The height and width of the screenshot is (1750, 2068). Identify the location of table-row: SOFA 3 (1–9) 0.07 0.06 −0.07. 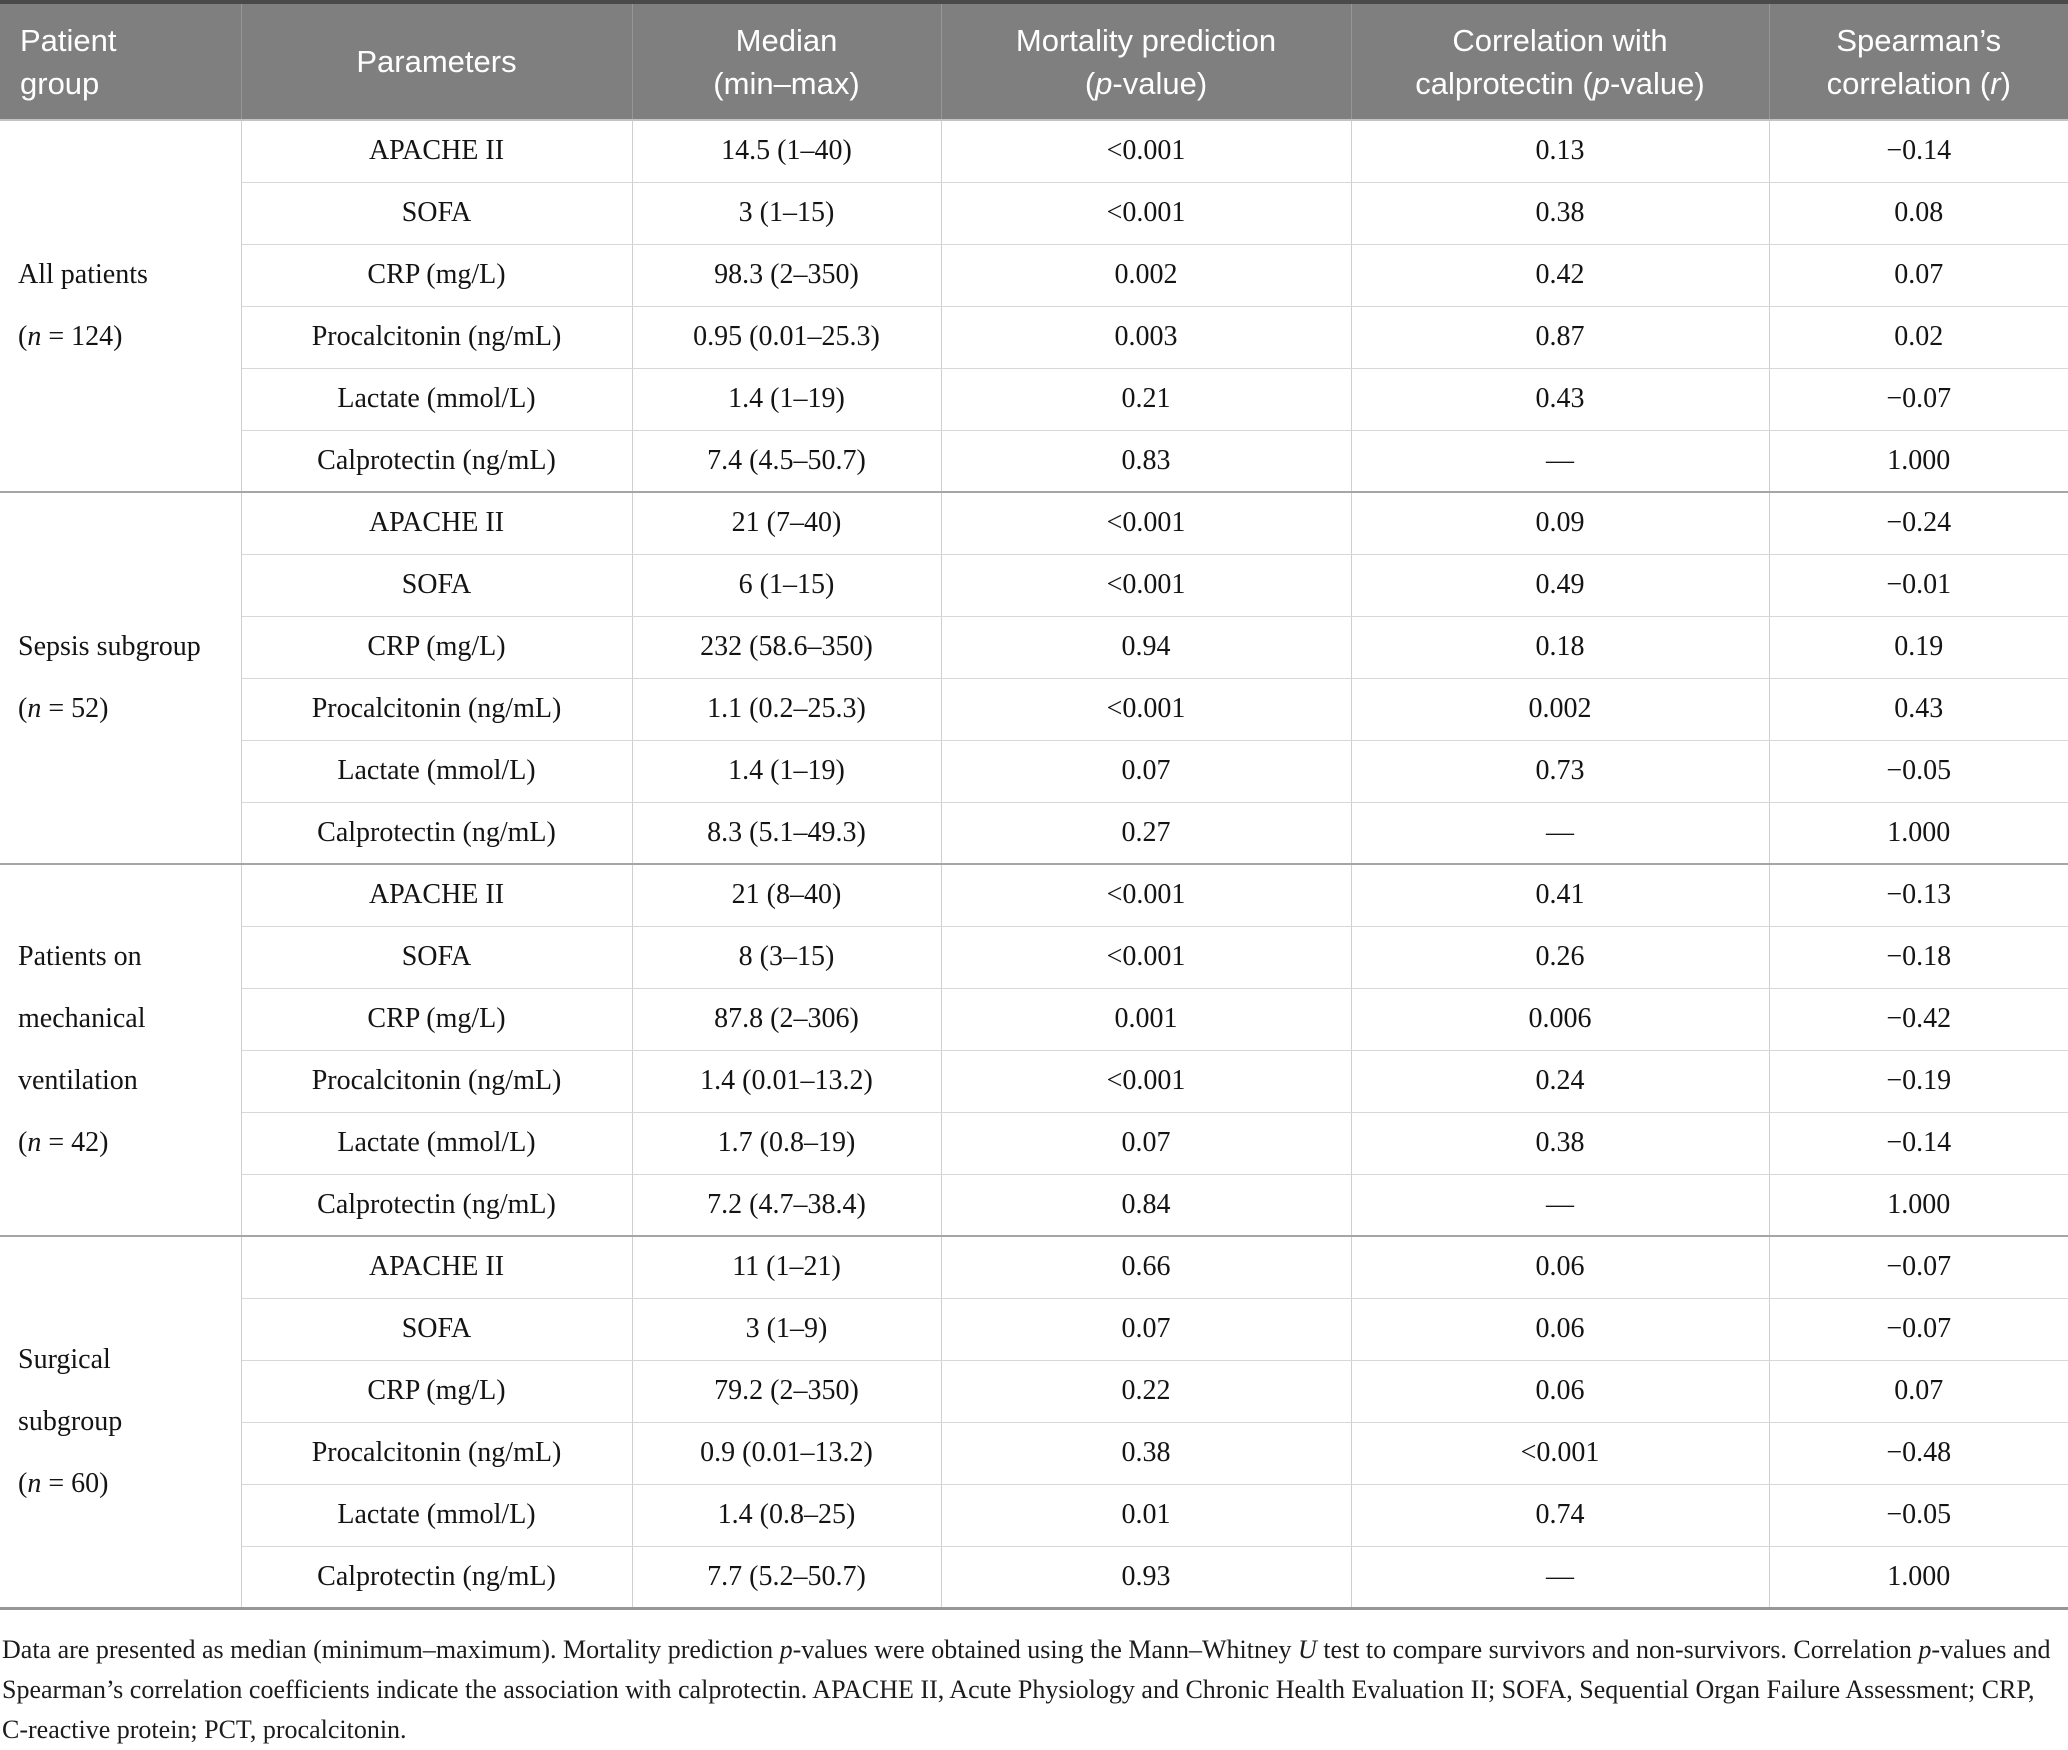
(1034, 1329).